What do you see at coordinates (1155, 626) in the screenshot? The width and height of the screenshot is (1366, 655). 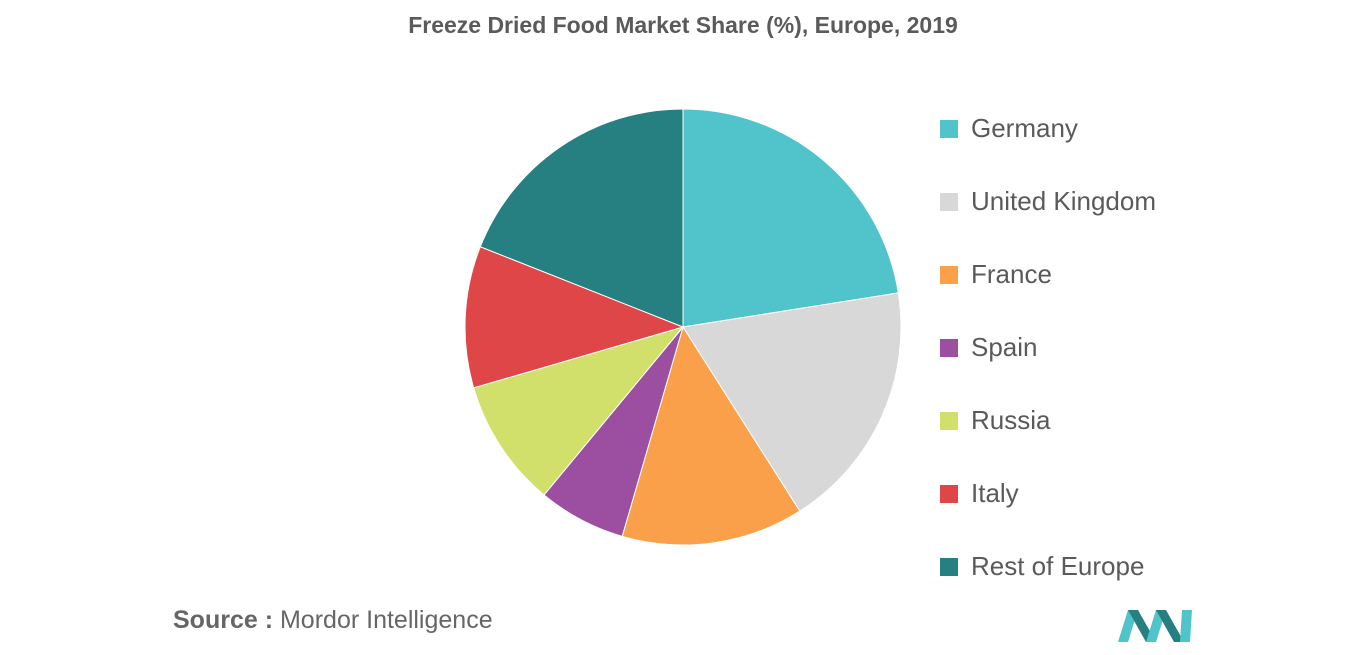 I see `mordor-intelligence-logo` at bounding box center [1155, 626].